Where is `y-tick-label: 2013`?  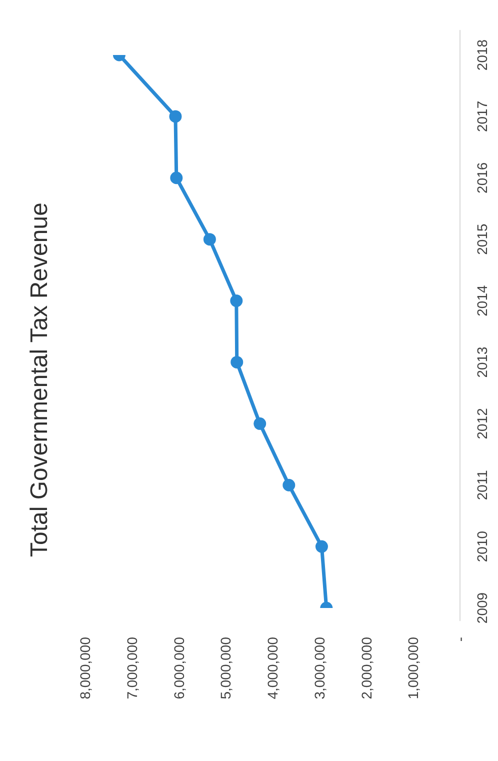 y-tick-label: 2013 is located at coordinates (482, 362).